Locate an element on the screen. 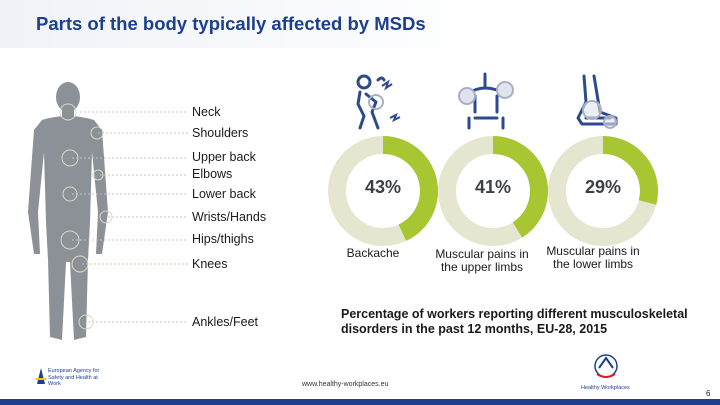  footer-bar is located at coordinates (360, 402).